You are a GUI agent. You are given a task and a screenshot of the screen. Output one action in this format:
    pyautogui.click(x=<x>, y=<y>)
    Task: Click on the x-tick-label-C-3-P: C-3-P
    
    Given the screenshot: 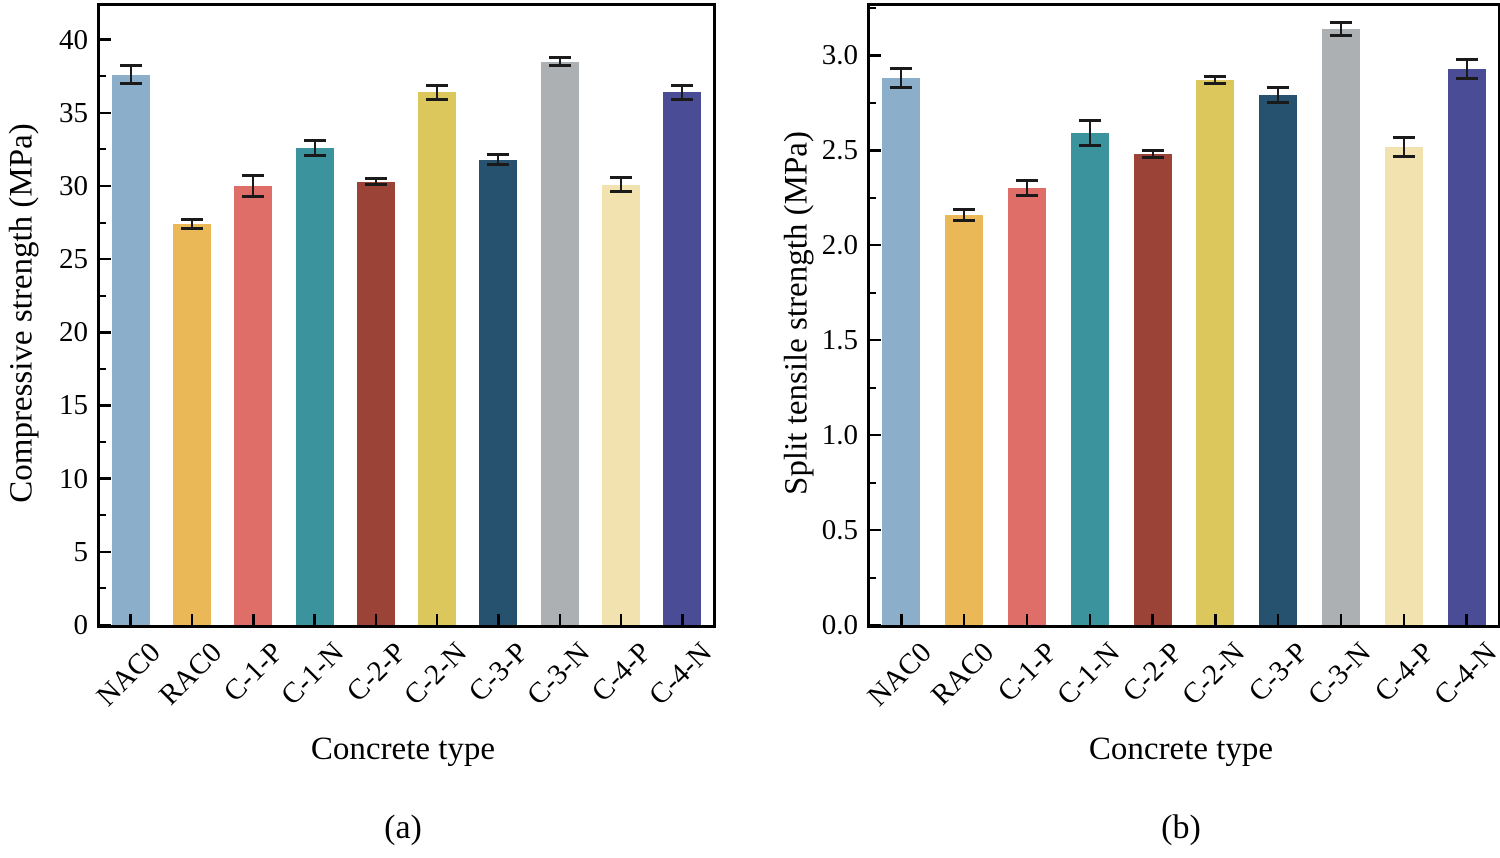 What is the action you would take?
    pyautogui.click(x=1278, y=672)
    